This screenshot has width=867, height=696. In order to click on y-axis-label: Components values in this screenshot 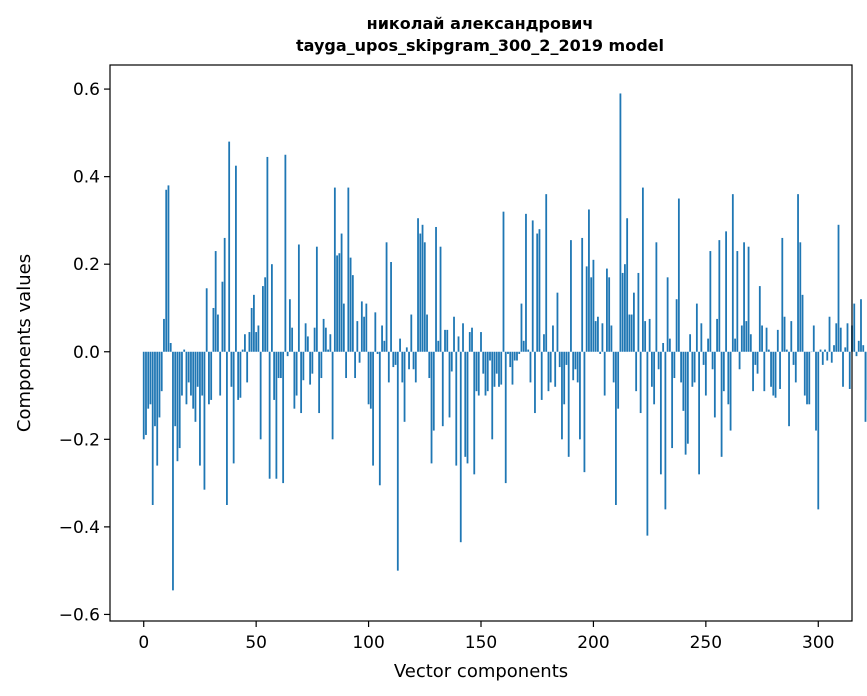, I will do `click(24, 343)`.